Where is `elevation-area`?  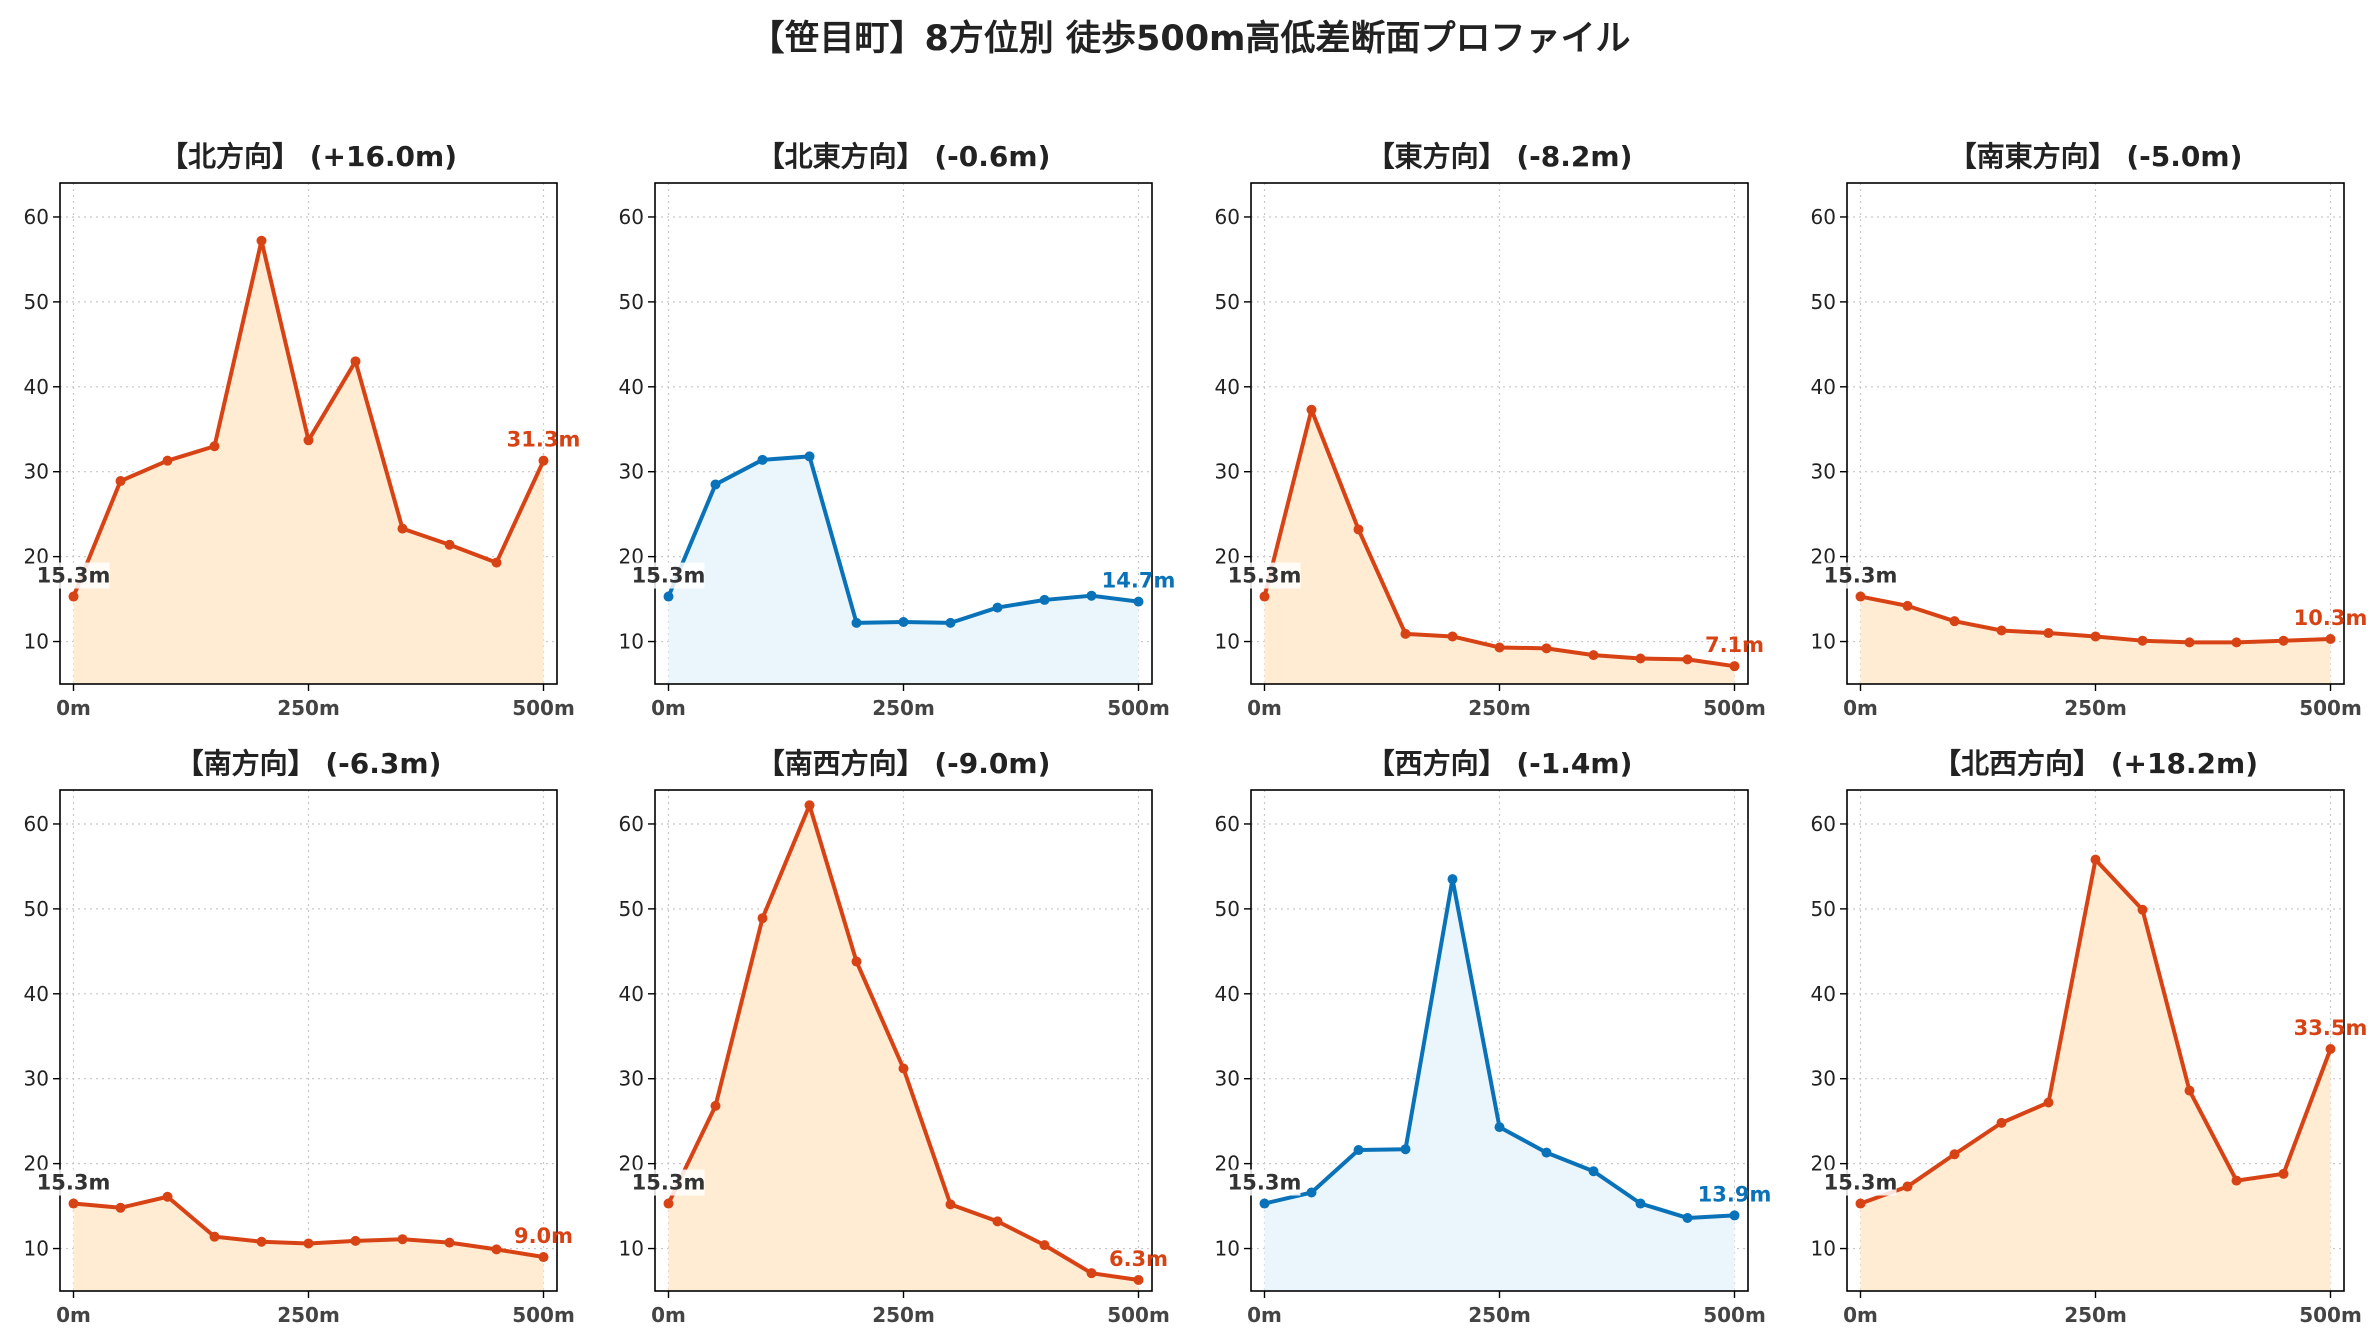 elevation-area is located at coordinates (308, 462).